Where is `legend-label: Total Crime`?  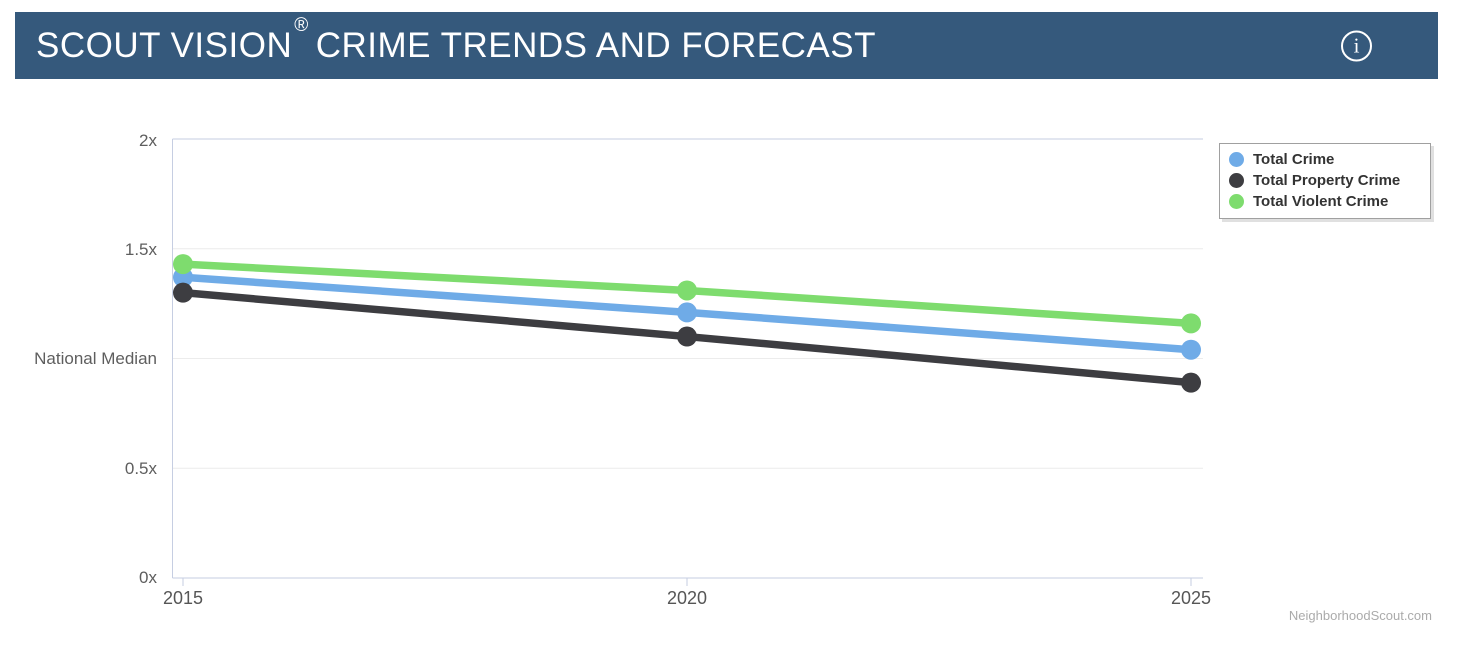
legend-label: Total Crime is located at coordinates (1294, 159).